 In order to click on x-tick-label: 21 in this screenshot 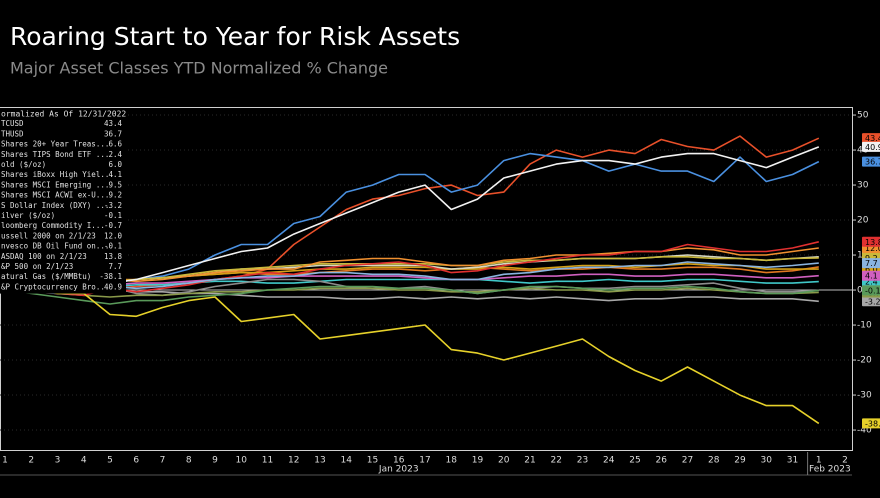, I will do `click(529, 461)`.